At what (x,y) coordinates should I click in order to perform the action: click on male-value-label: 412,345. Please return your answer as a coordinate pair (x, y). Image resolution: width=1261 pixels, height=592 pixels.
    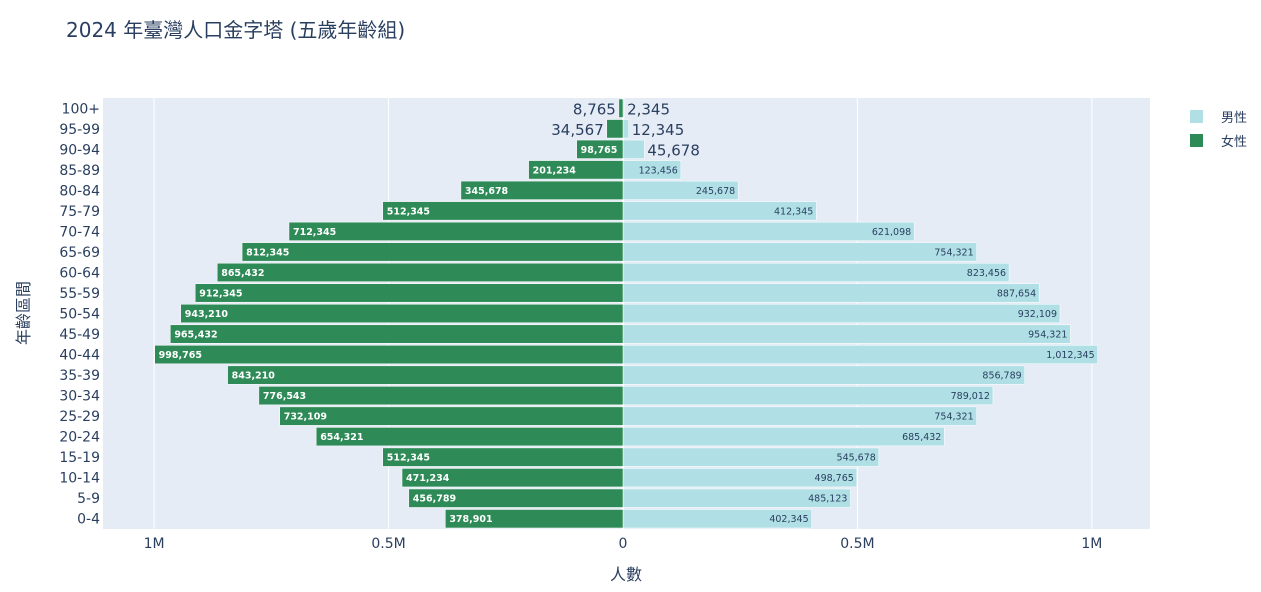
    Looking at the image, I should click on (793, 211).